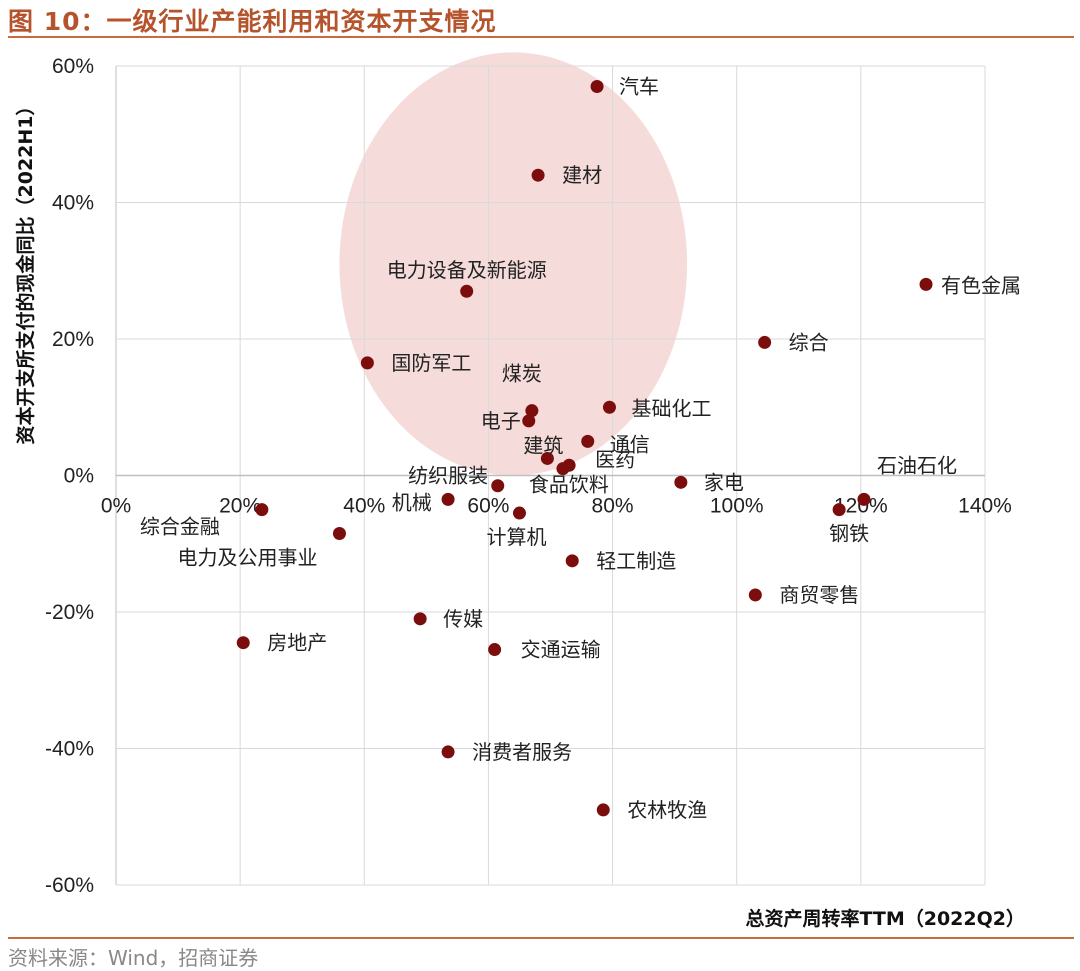 The image size is (1080, 971). Describe the element at coordinates (636, 561) in the screenshot. I see `point-label: 轻工制造` at that location.